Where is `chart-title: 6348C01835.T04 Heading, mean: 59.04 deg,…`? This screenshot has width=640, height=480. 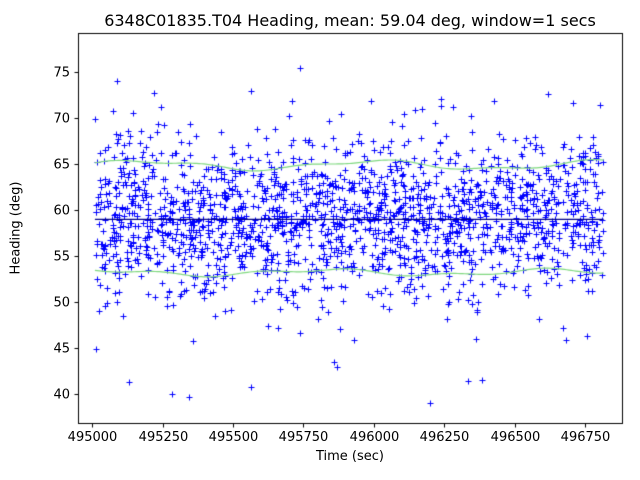 chart-title: 6348C01835.T04 Heading, mean: 59.04 deg,… is located at coordinates (350, 20).